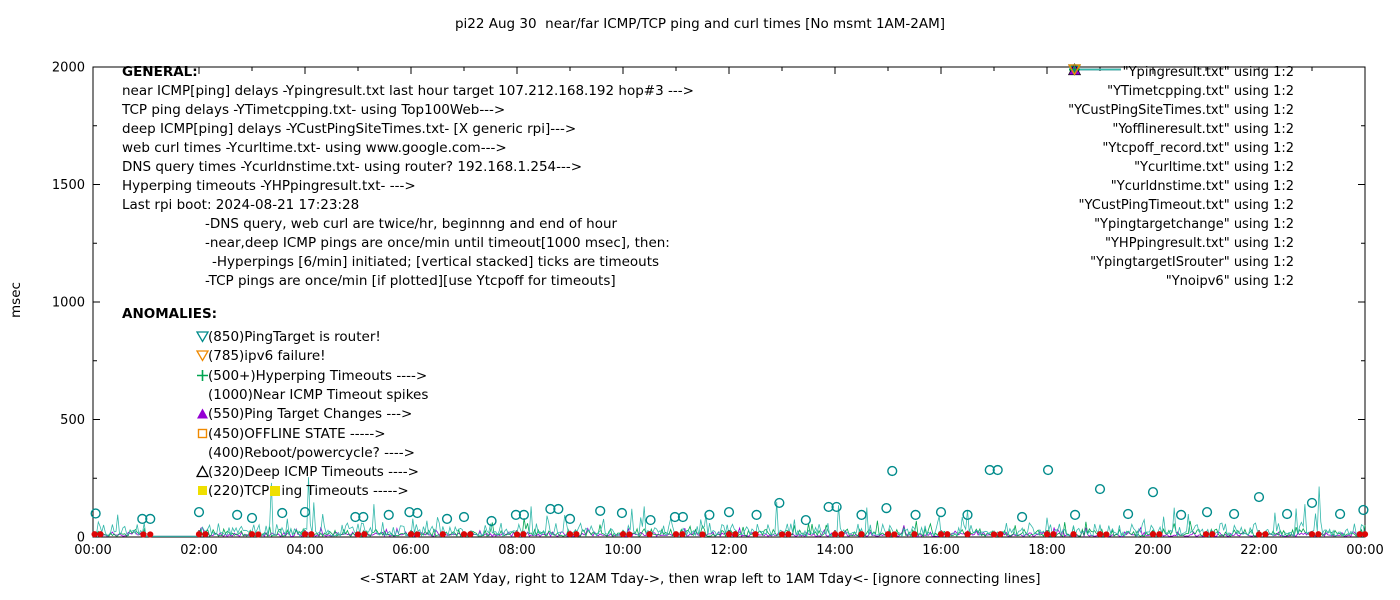 Image resolution: width=1400 pixels, height=600 pixels. I want to click on anomaly-row: (550)Ping Target Changes --->, so click(422, 415).